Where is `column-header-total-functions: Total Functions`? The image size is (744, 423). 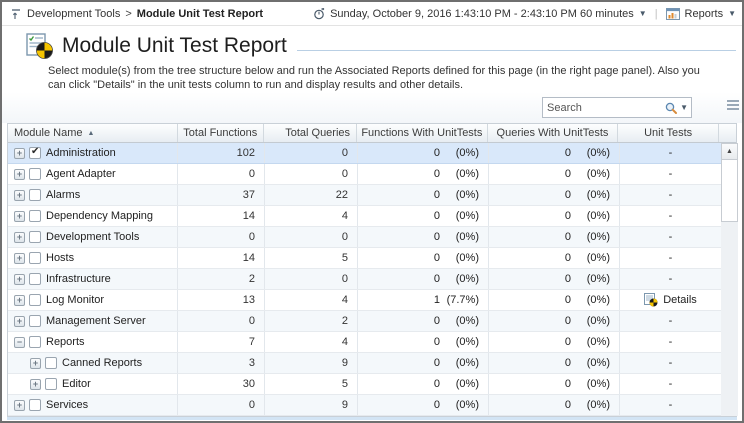
column-header-total-functions: Total Functions is located at coordinates (221, 133).